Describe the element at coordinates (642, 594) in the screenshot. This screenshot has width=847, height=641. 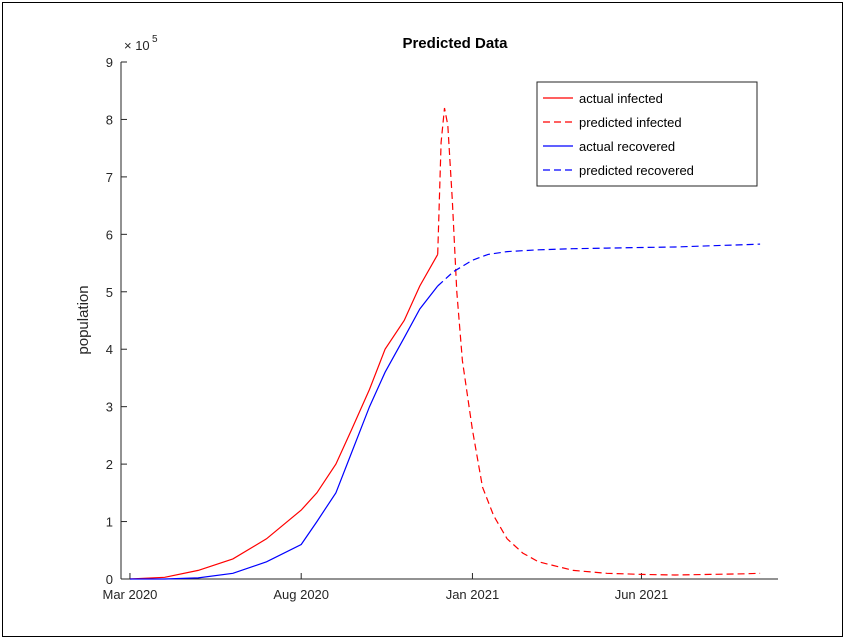
I see `x-tick-label: Jun 2021` at that location.